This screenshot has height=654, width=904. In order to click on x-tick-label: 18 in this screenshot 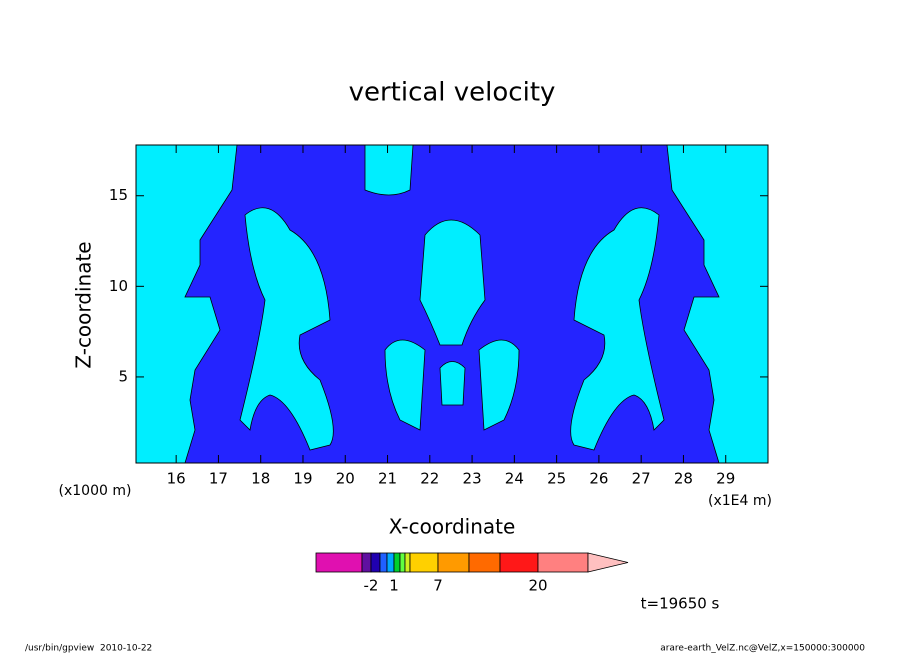, I will do `click(260, 479)`.